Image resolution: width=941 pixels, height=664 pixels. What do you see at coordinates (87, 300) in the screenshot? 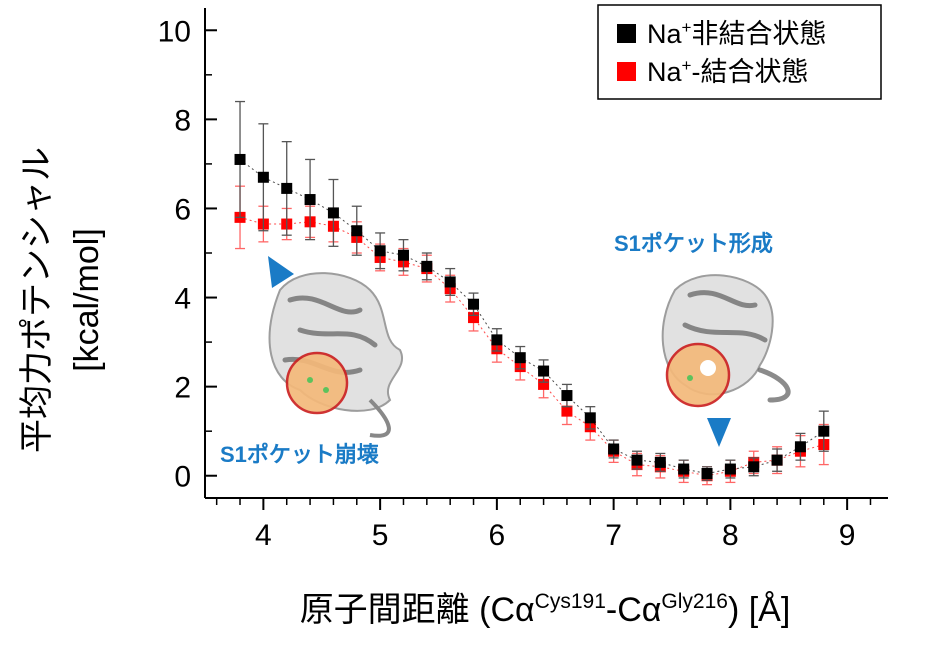
I see `y-axis-title-line2: [kcal/mol]` at bounding box center [87, 300].